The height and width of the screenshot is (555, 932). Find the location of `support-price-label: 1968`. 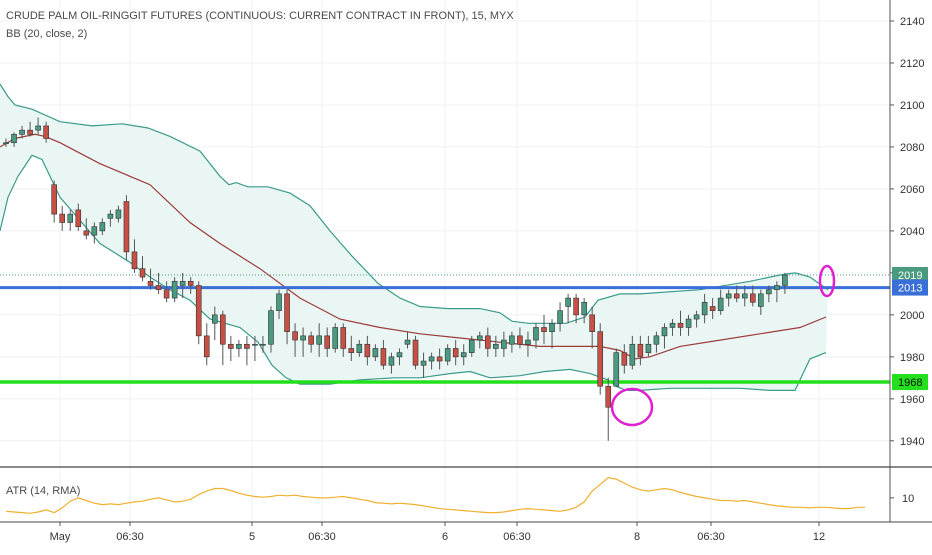

support-price-label: 1968 is located at coordinates (910, 383).